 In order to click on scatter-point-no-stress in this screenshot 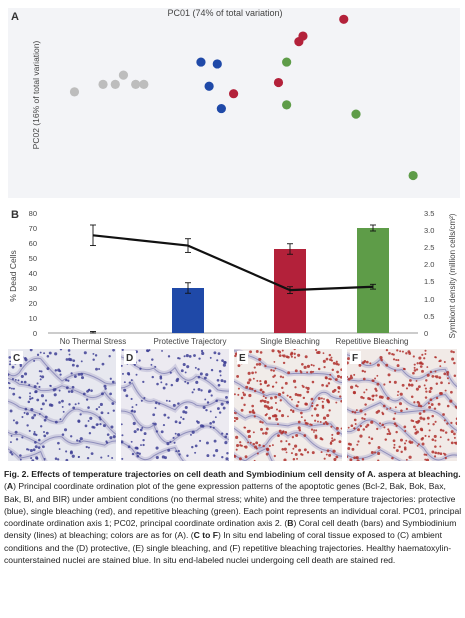, I will do `click(123, 75)`.